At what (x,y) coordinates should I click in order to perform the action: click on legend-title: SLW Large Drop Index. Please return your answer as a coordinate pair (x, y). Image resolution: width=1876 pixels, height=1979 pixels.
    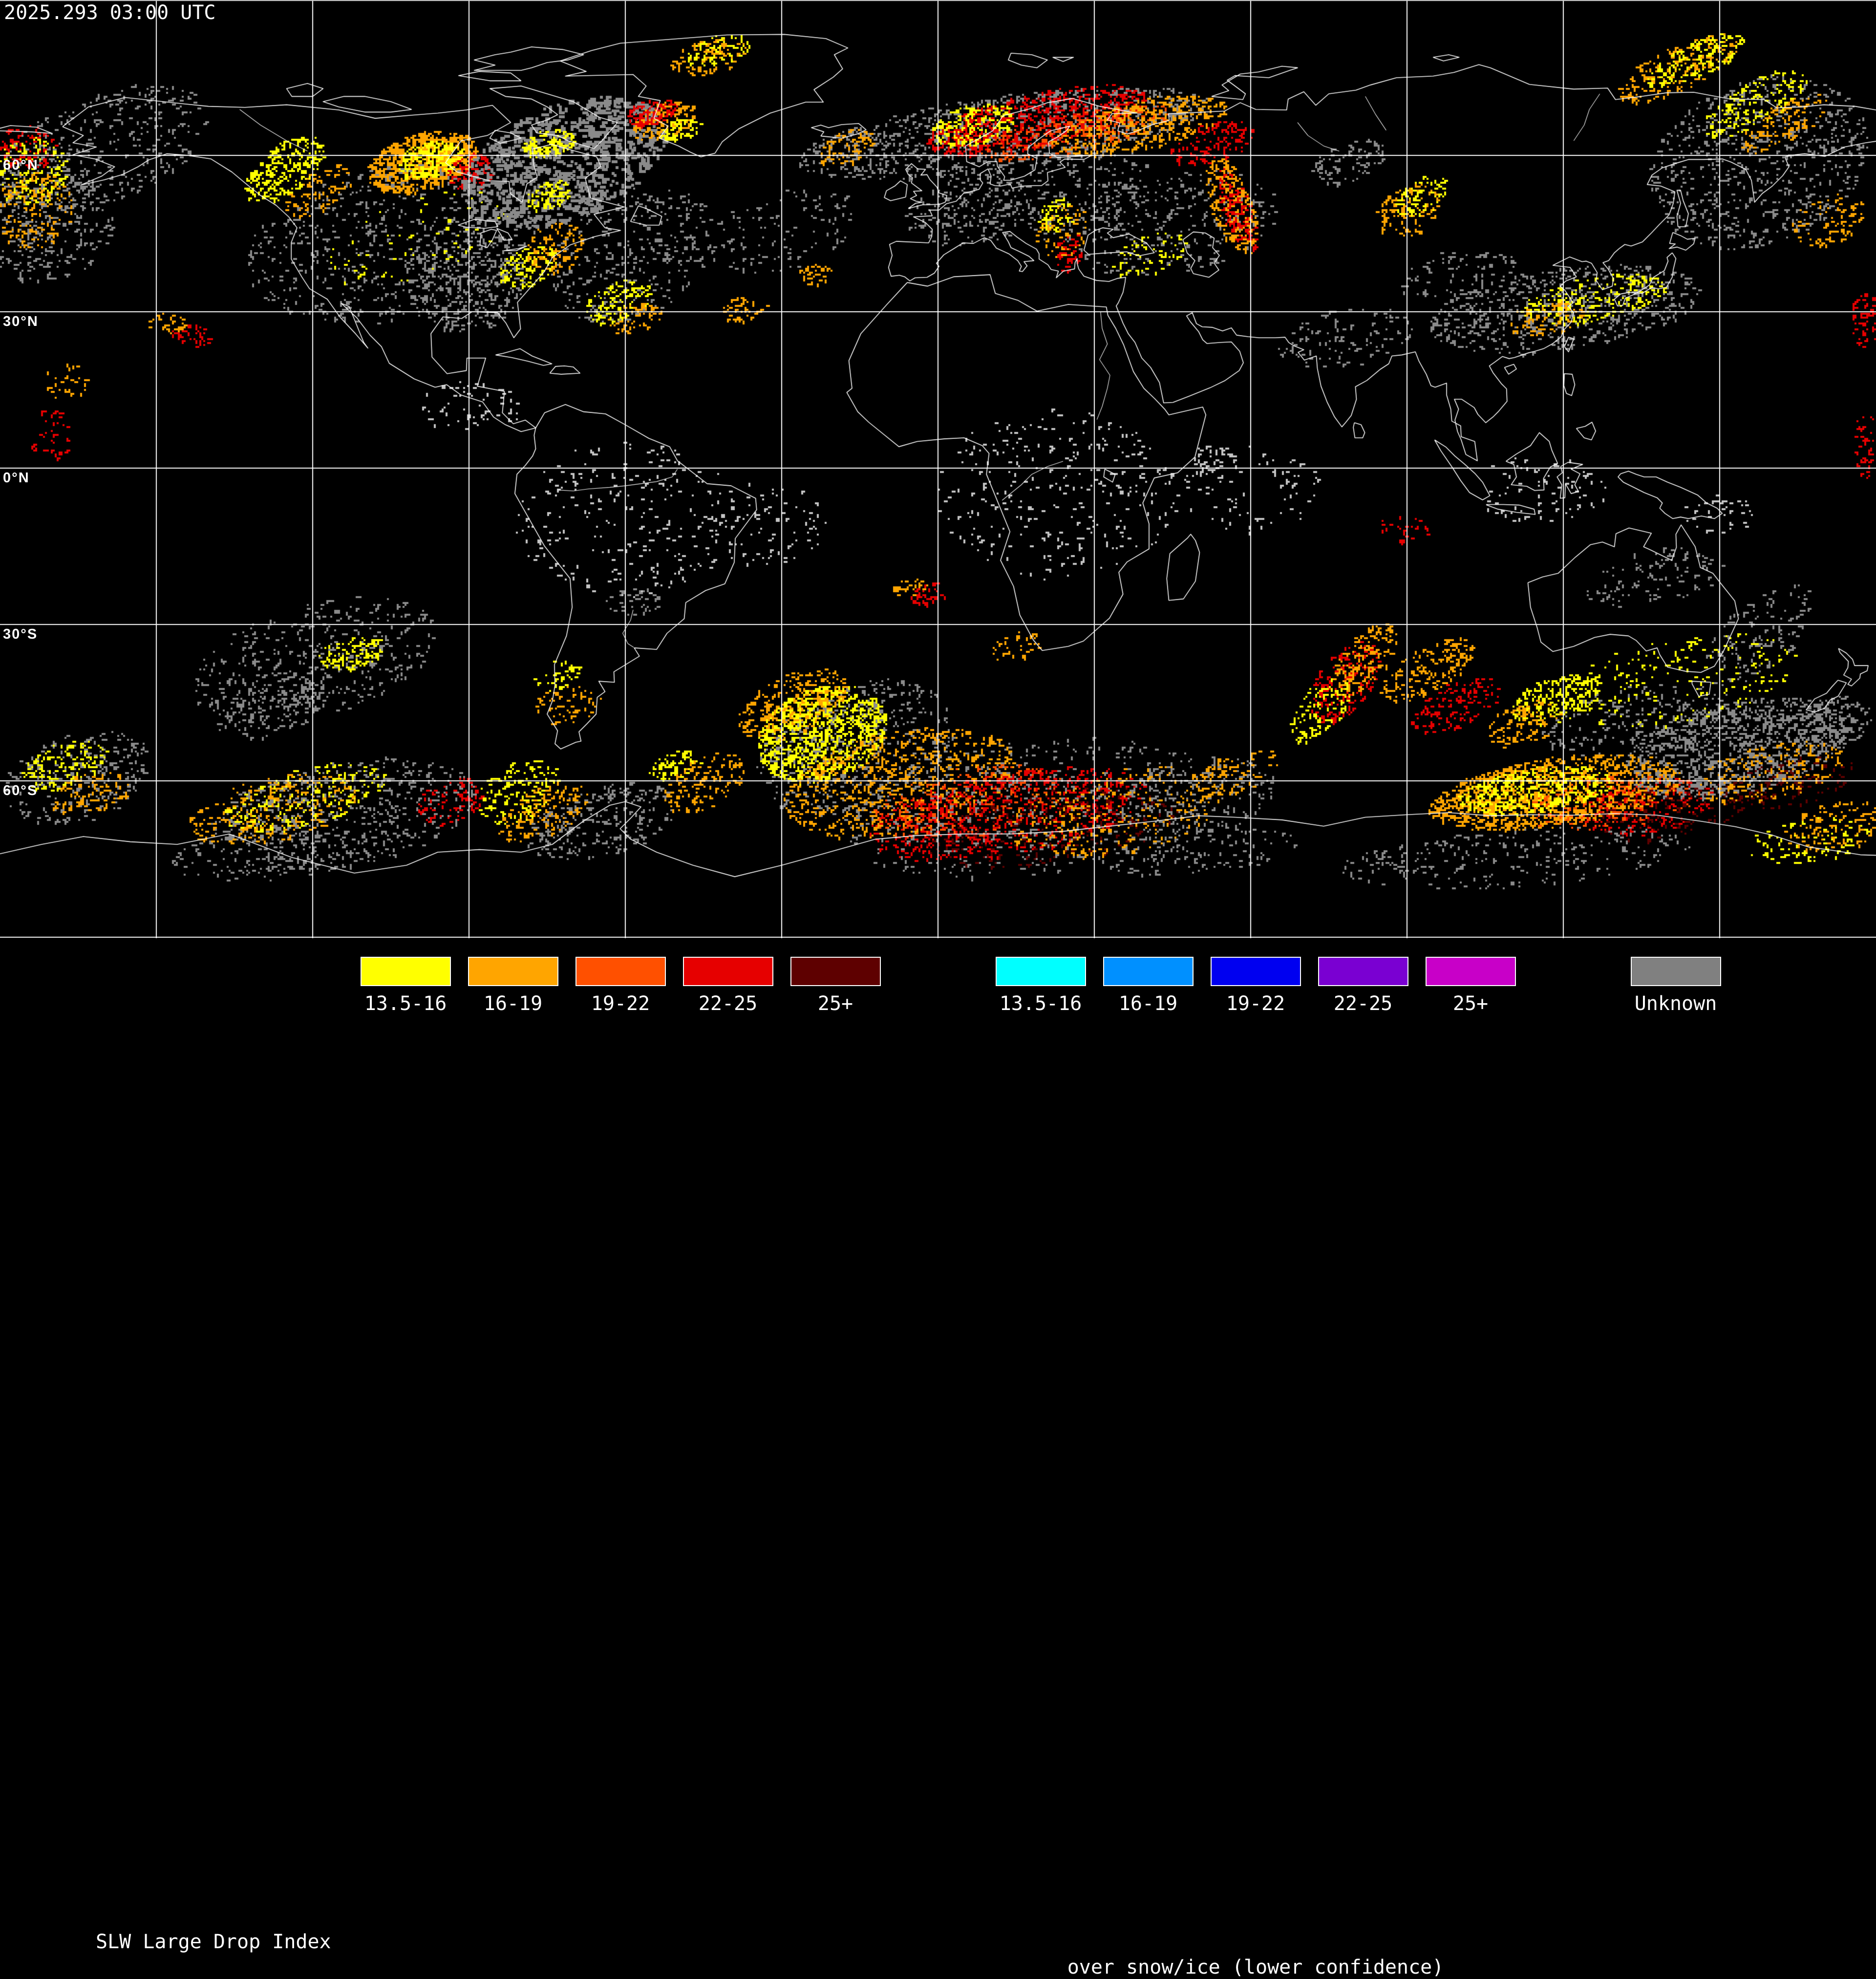
    Looking at the image, I should click on (213, 1942).